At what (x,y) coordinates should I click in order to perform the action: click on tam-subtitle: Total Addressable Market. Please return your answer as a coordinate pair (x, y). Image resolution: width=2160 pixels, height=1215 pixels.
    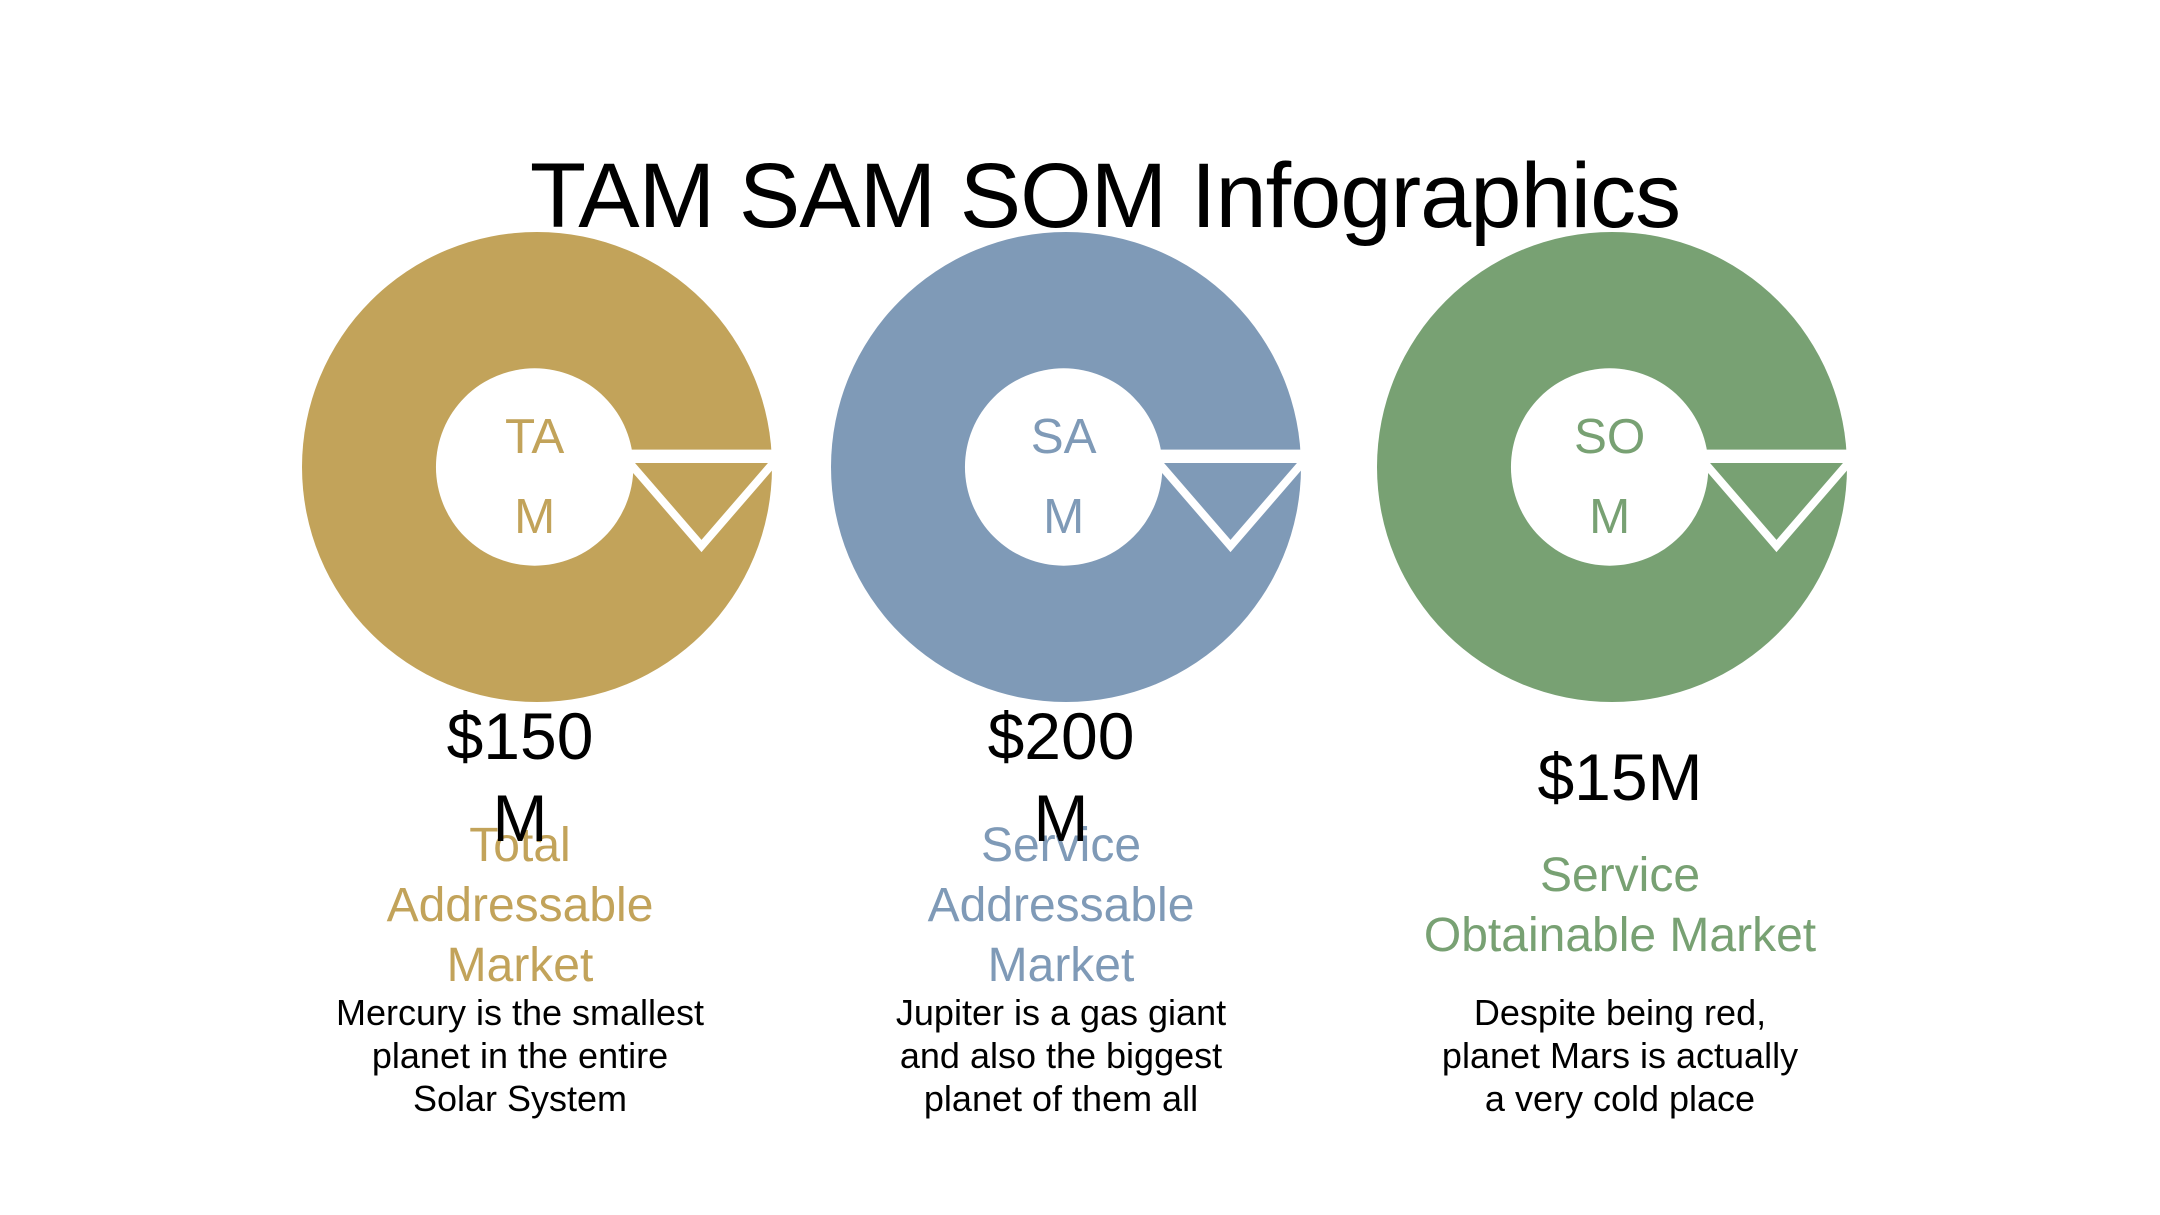
    Looking at the image, I should click on (520, 905).